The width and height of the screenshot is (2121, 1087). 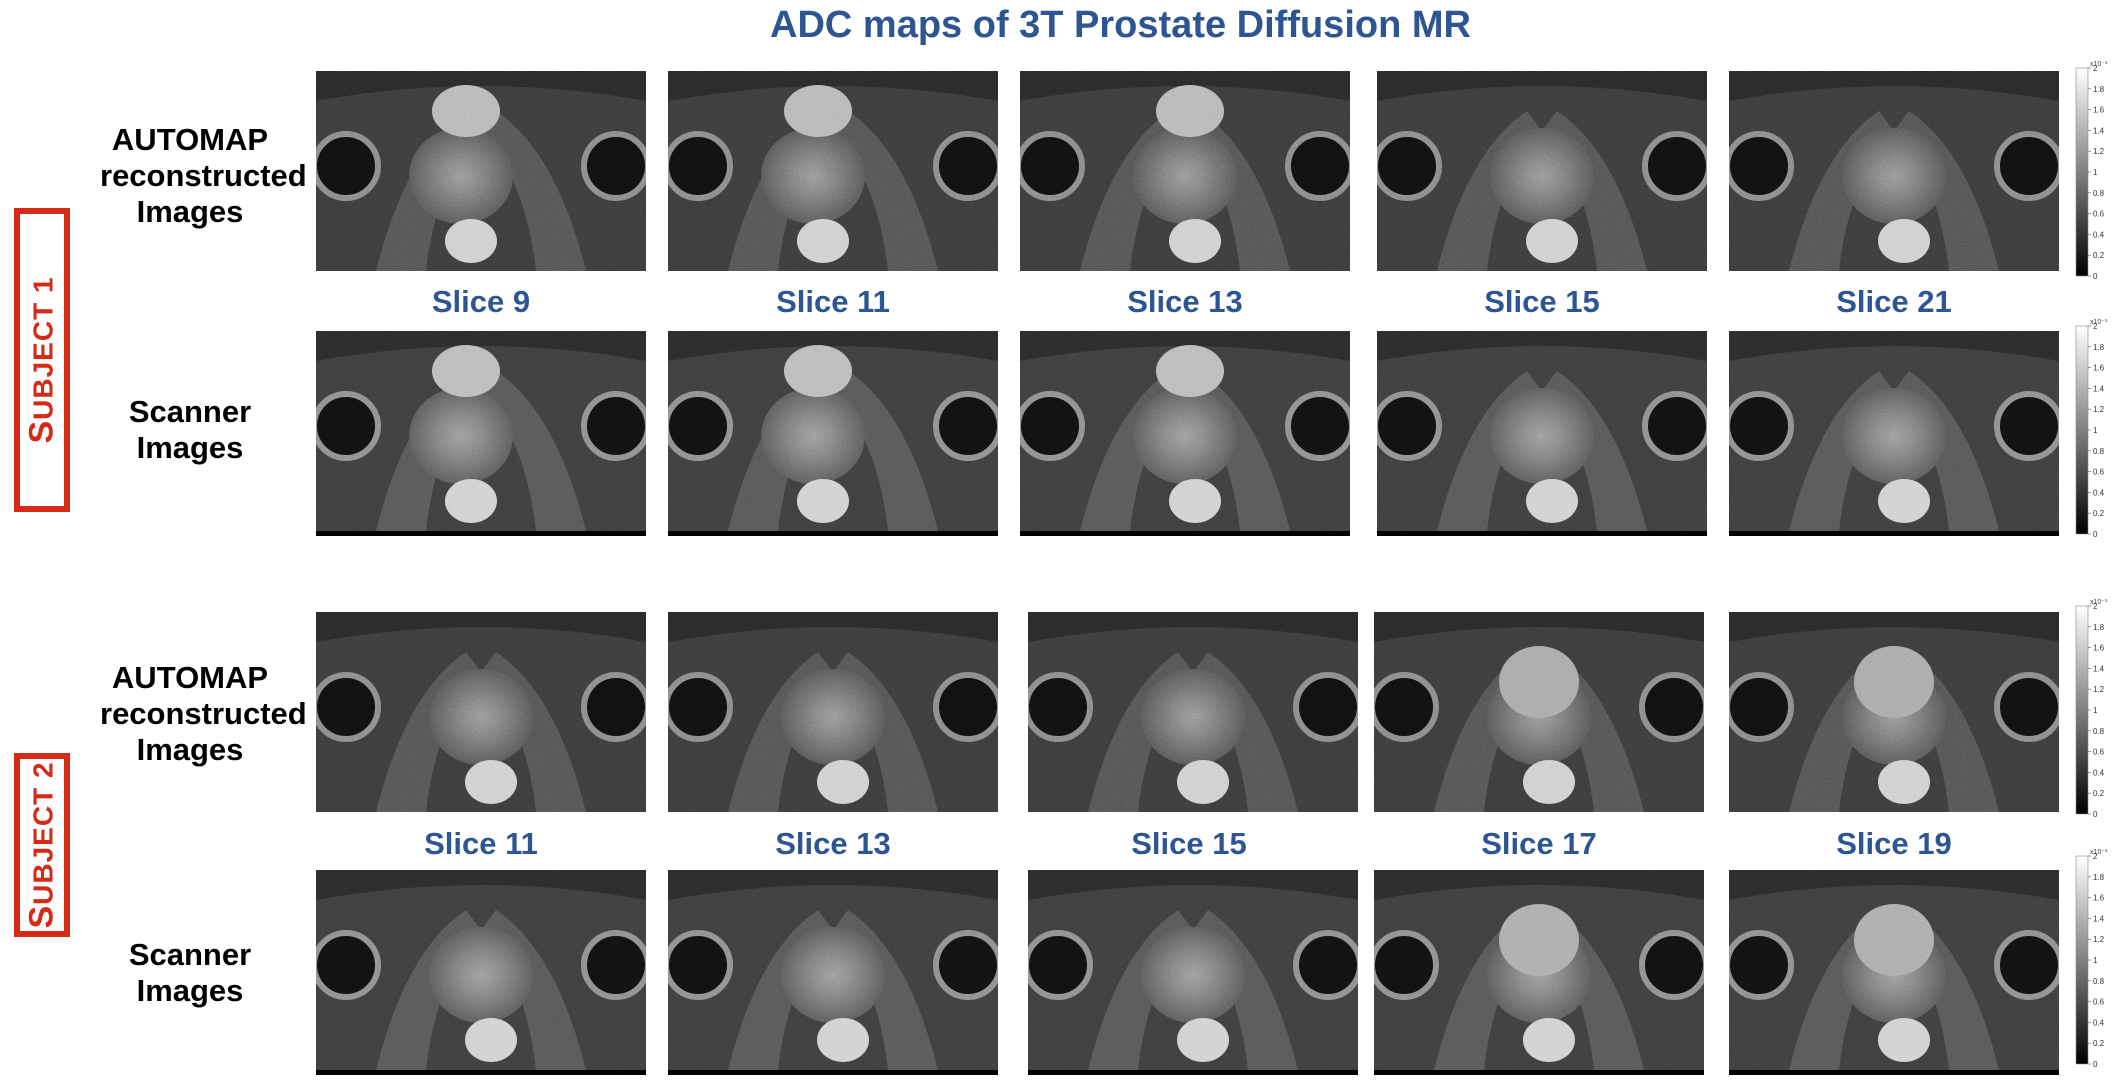 I want to click on subject-1-scanner-label: Scanner Images, so click(x=190, y=429).